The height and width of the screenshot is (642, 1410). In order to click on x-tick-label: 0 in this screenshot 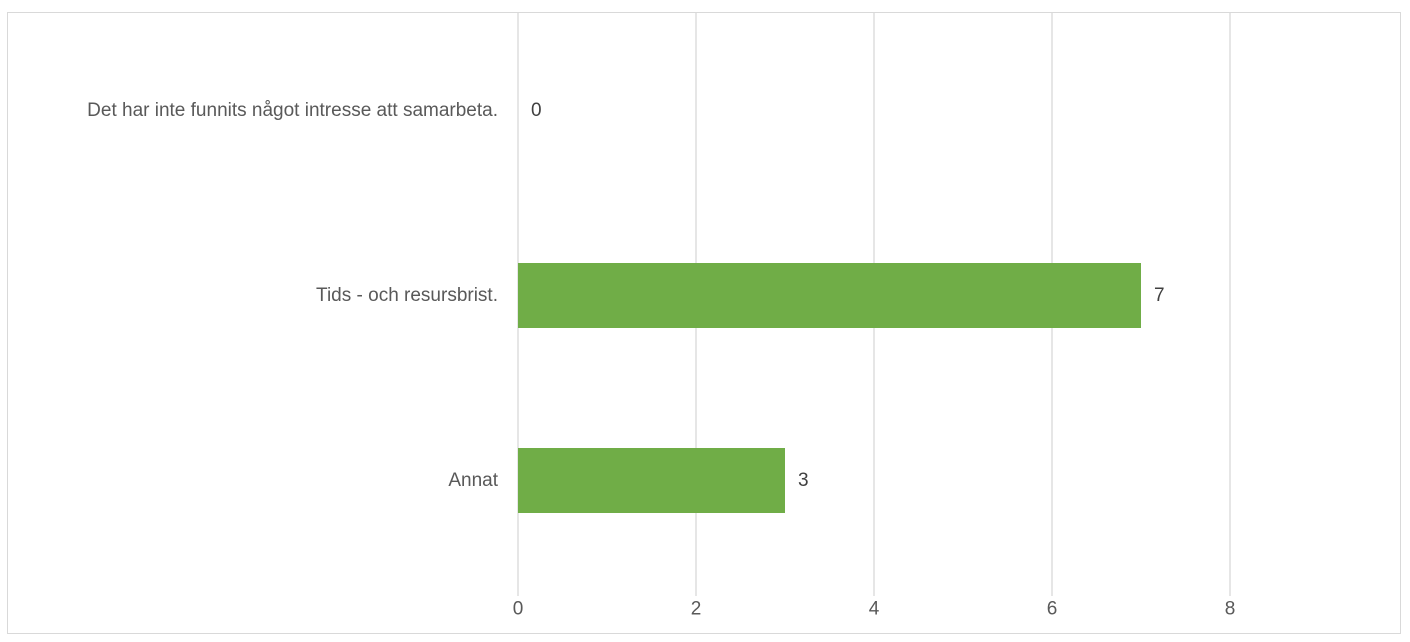, I will do `click(518, 609)`.